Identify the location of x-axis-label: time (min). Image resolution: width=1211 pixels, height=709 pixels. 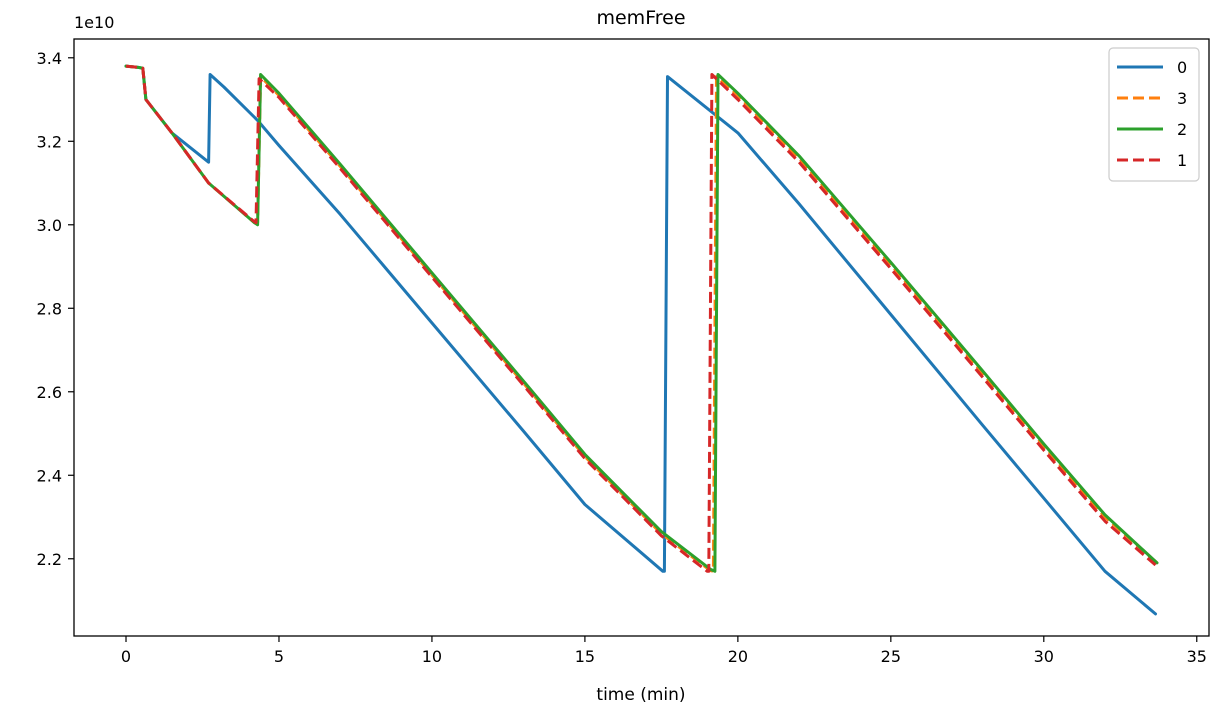
(640, 695).